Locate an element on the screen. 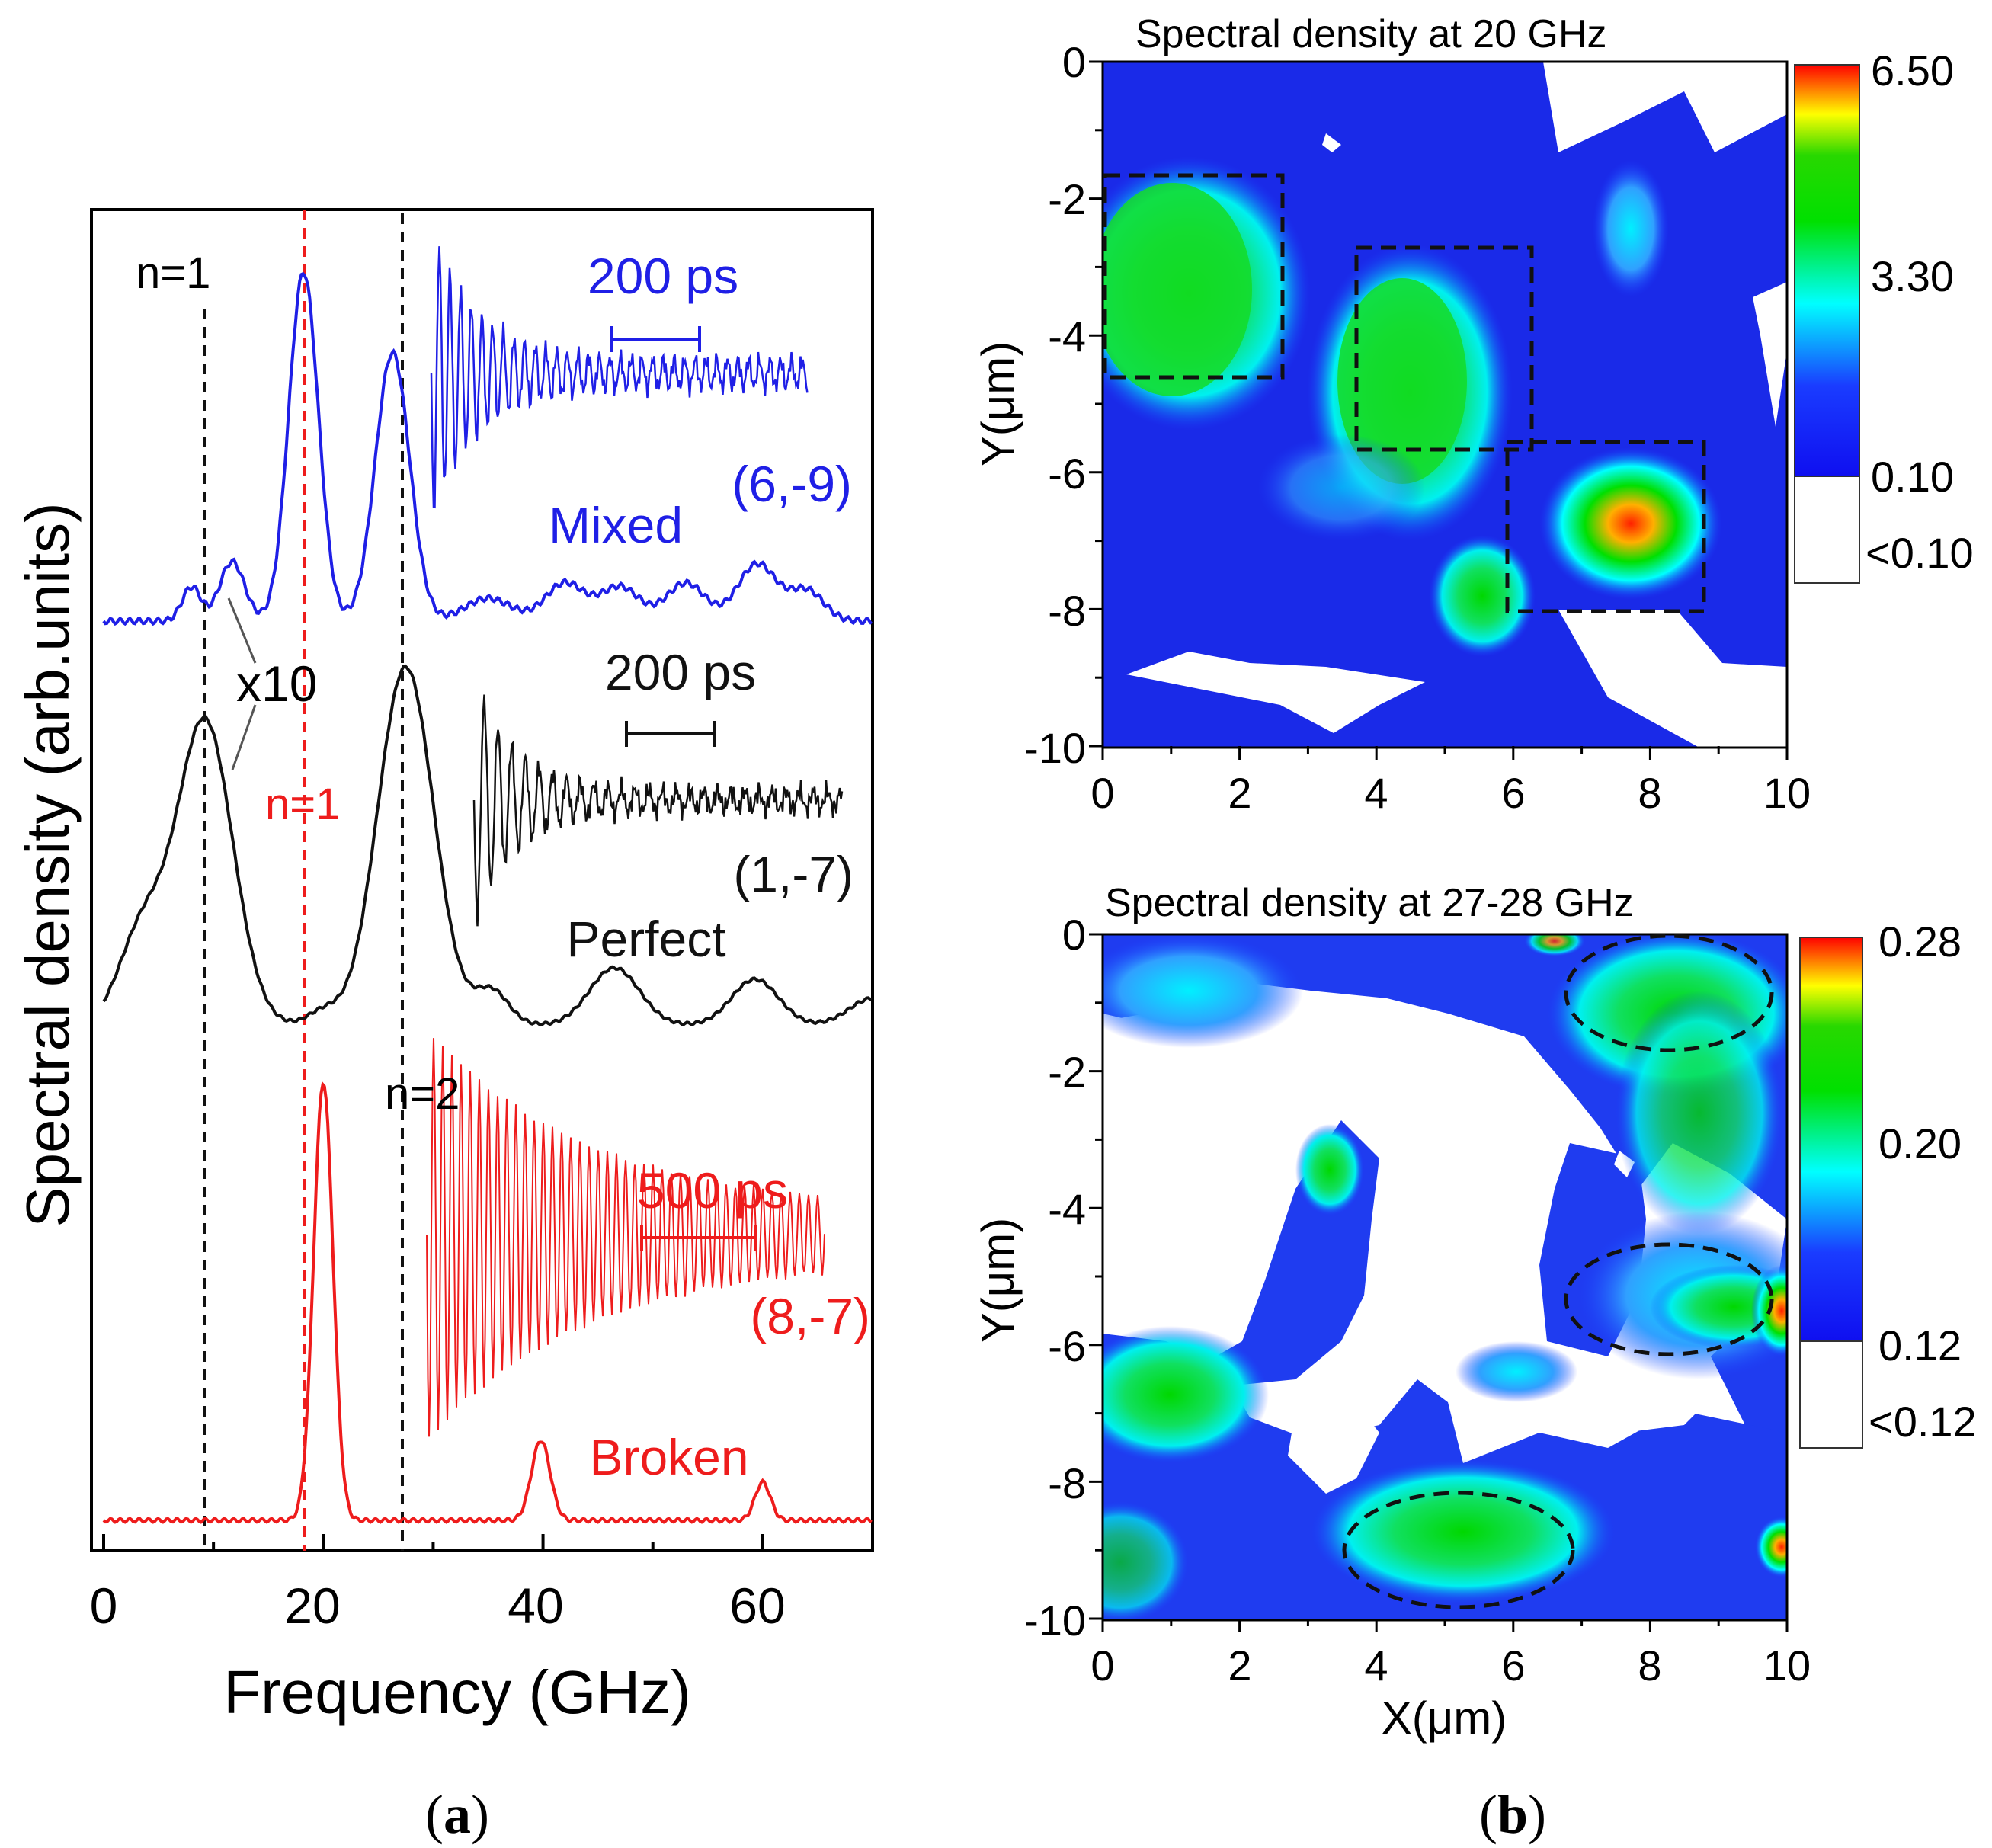 Image resolution: width=1992 pixels, height=1848 pixels. colorbar-27ghz is located at coordinates (1831, 1139).